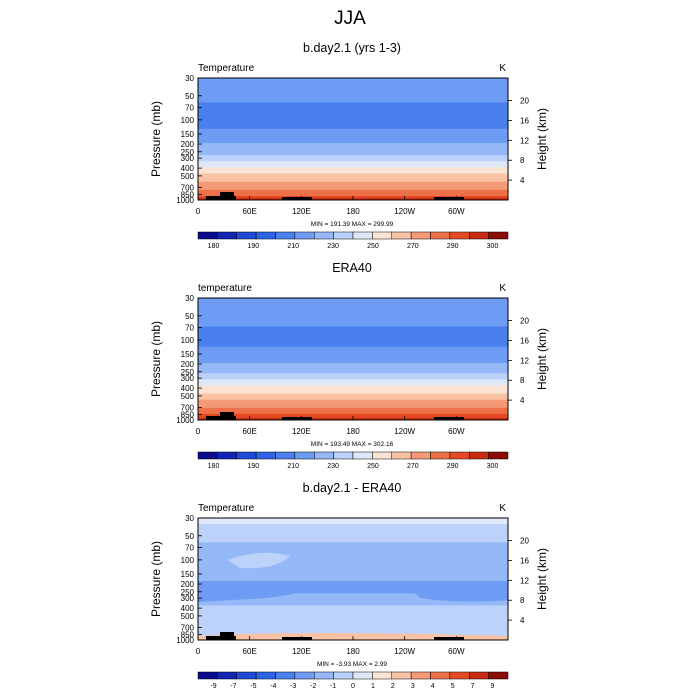  What do you see at coordinates (493, 686) in the screenshot?
I see `panel-3-colorbar-label: 9` at bounding box center [493, 686].